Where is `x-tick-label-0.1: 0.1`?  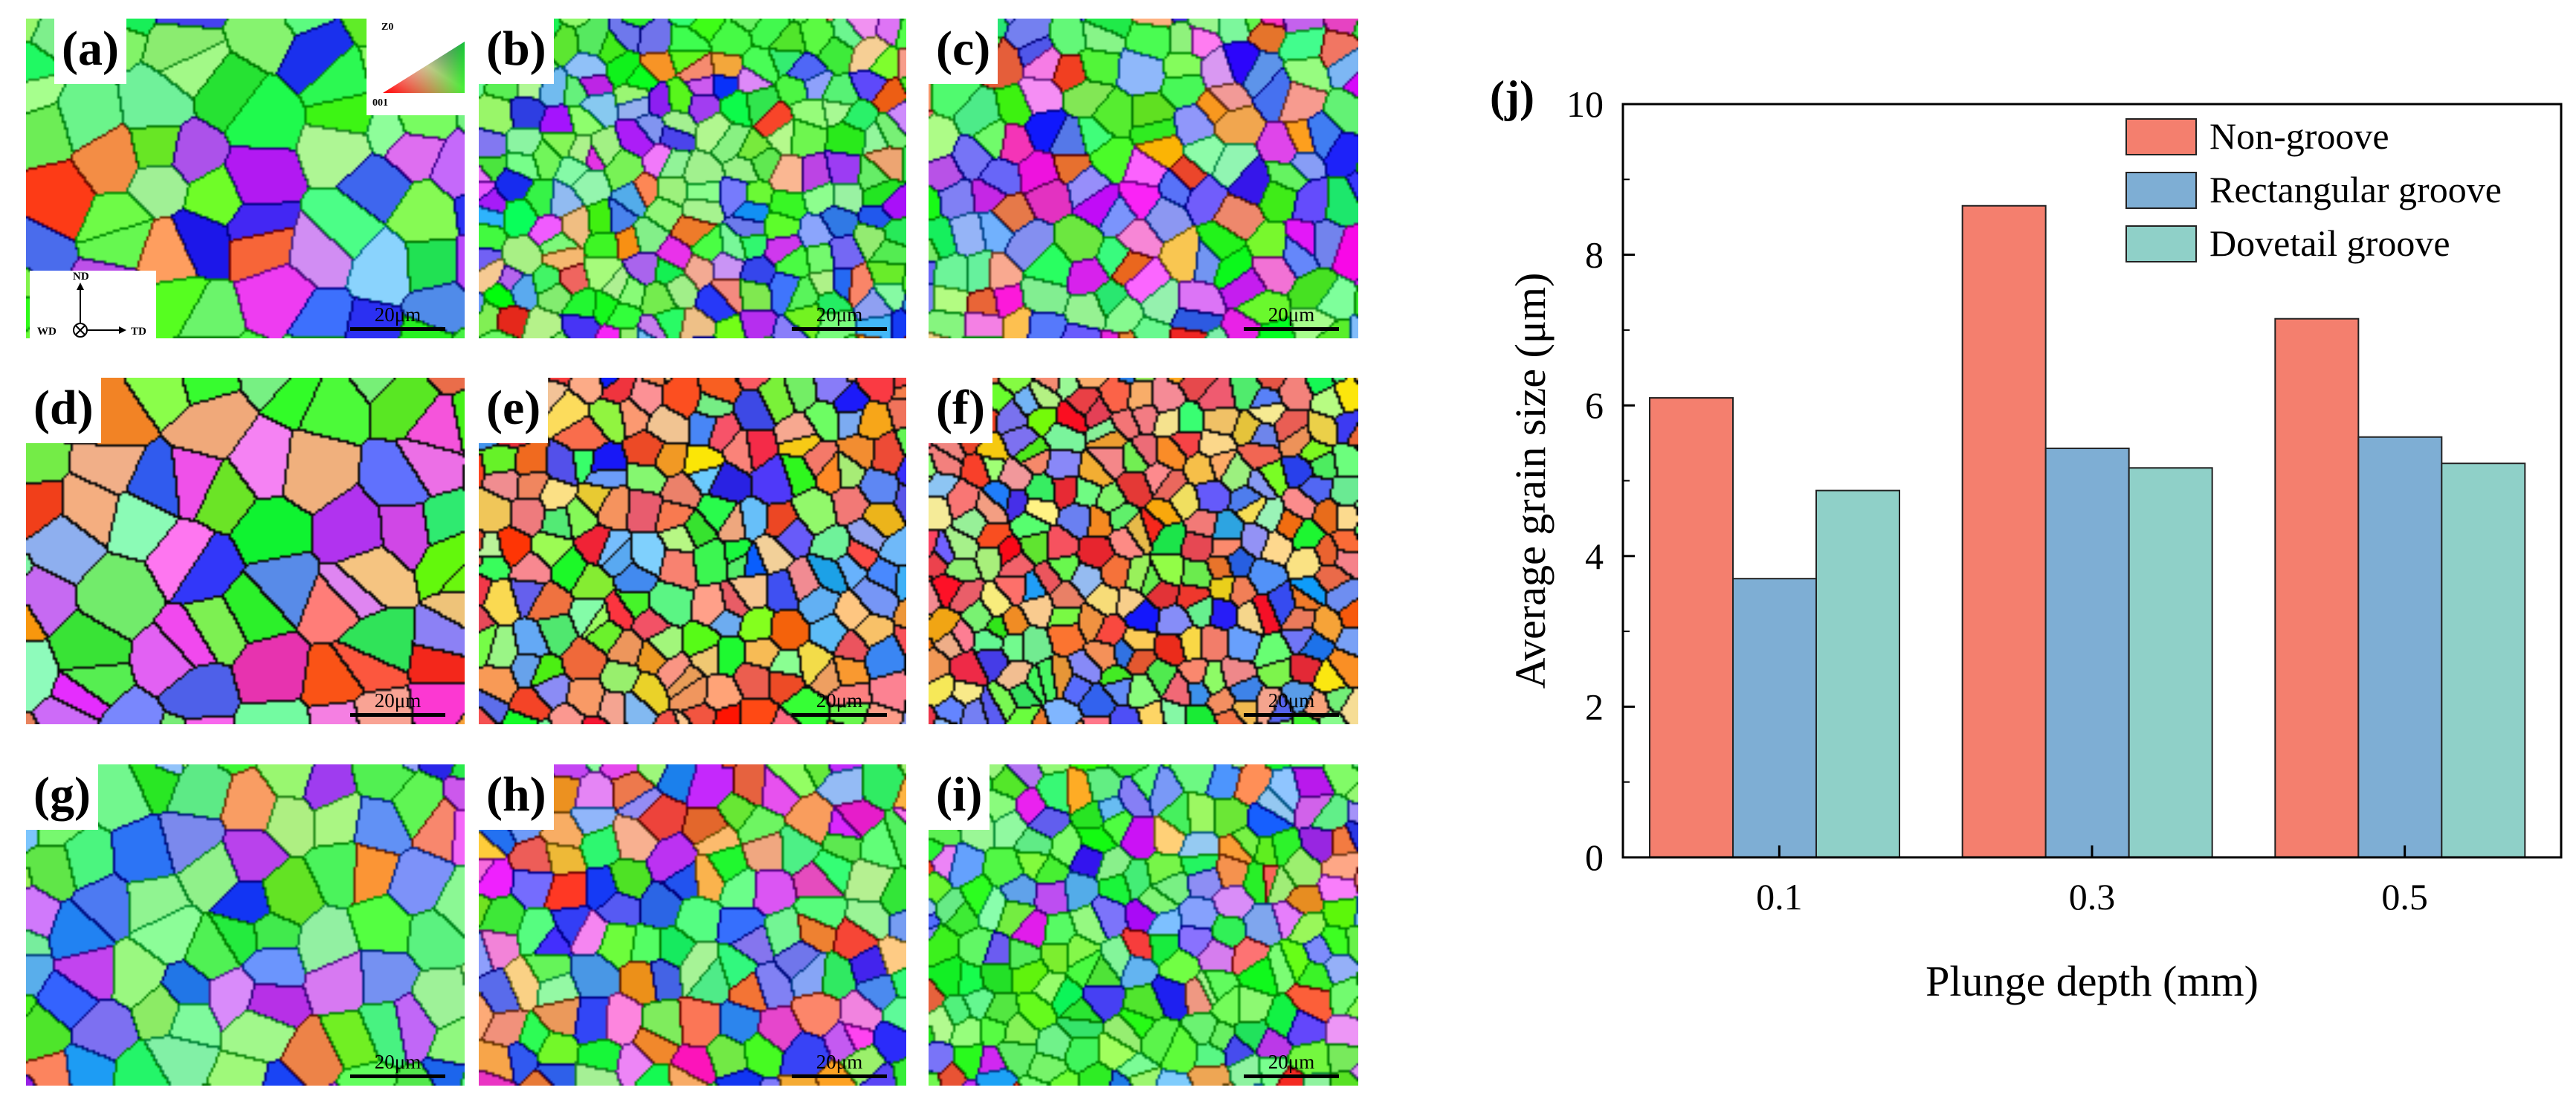
x-tick-label-0.1: 0.1 is located at coordinates (1779, 897).